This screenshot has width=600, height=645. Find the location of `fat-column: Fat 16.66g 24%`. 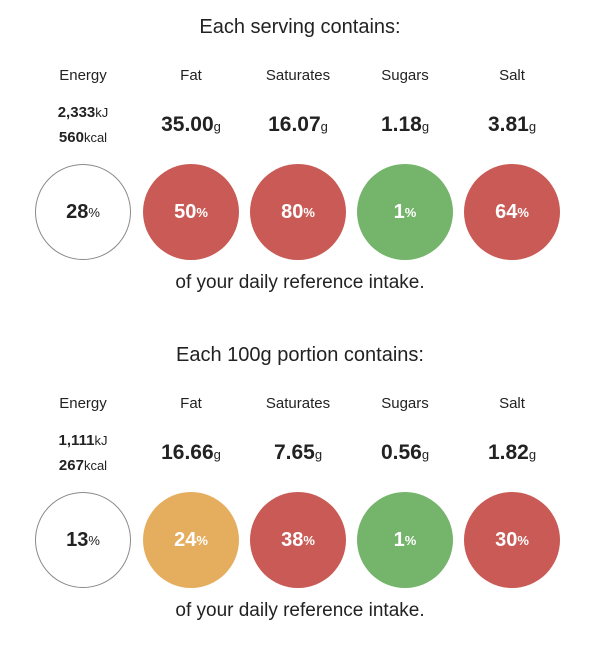

fat-column: Fat 16.66g 24% is located at coordinates (191, 463).